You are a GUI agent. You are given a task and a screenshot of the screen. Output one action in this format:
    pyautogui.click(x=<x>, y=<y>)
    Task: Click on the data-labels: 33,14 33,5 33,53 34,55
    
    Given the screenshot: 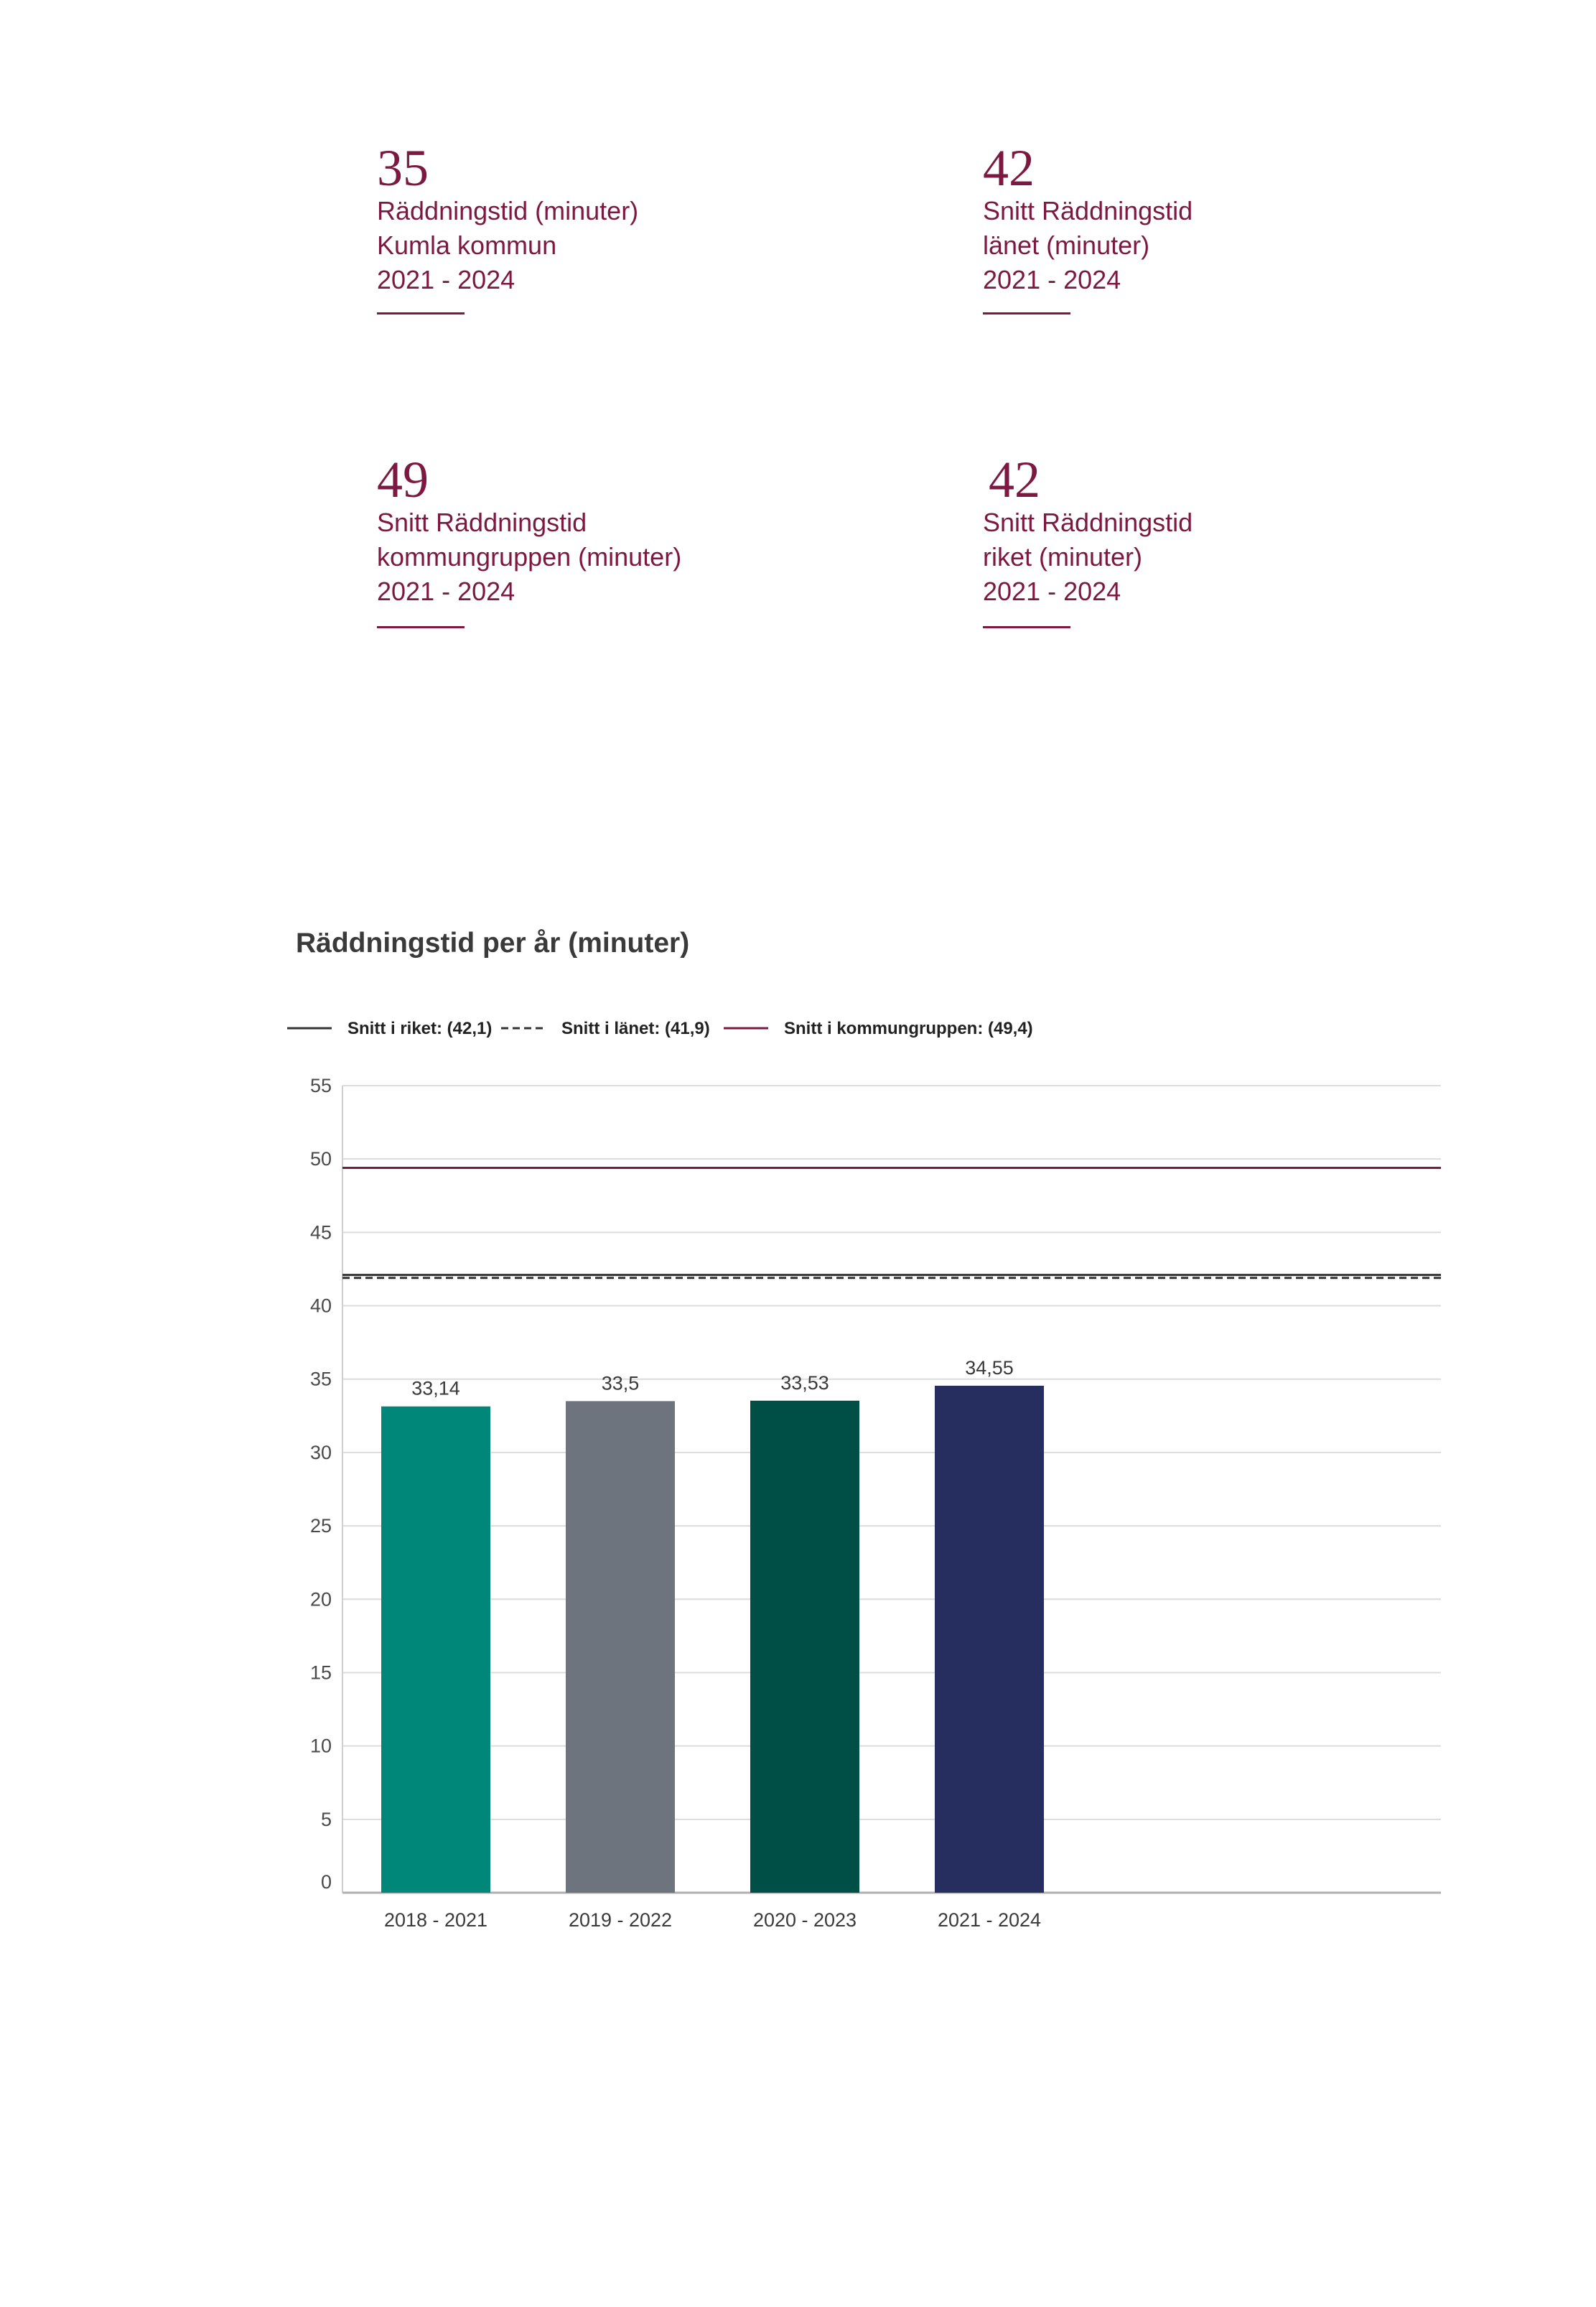 What is the action you would take?
    pyautogui.click(x=712, y=1378)
    